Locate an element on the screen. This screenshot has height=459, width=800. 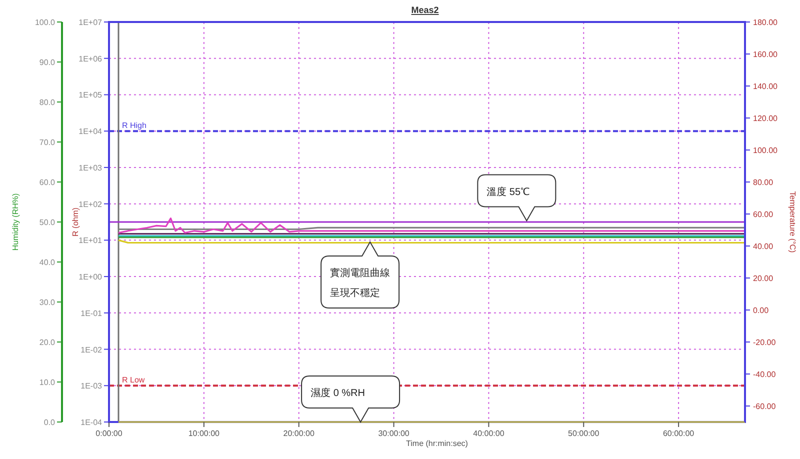
y3-tick-label: -20.00 is located at coordinates (764, 342).